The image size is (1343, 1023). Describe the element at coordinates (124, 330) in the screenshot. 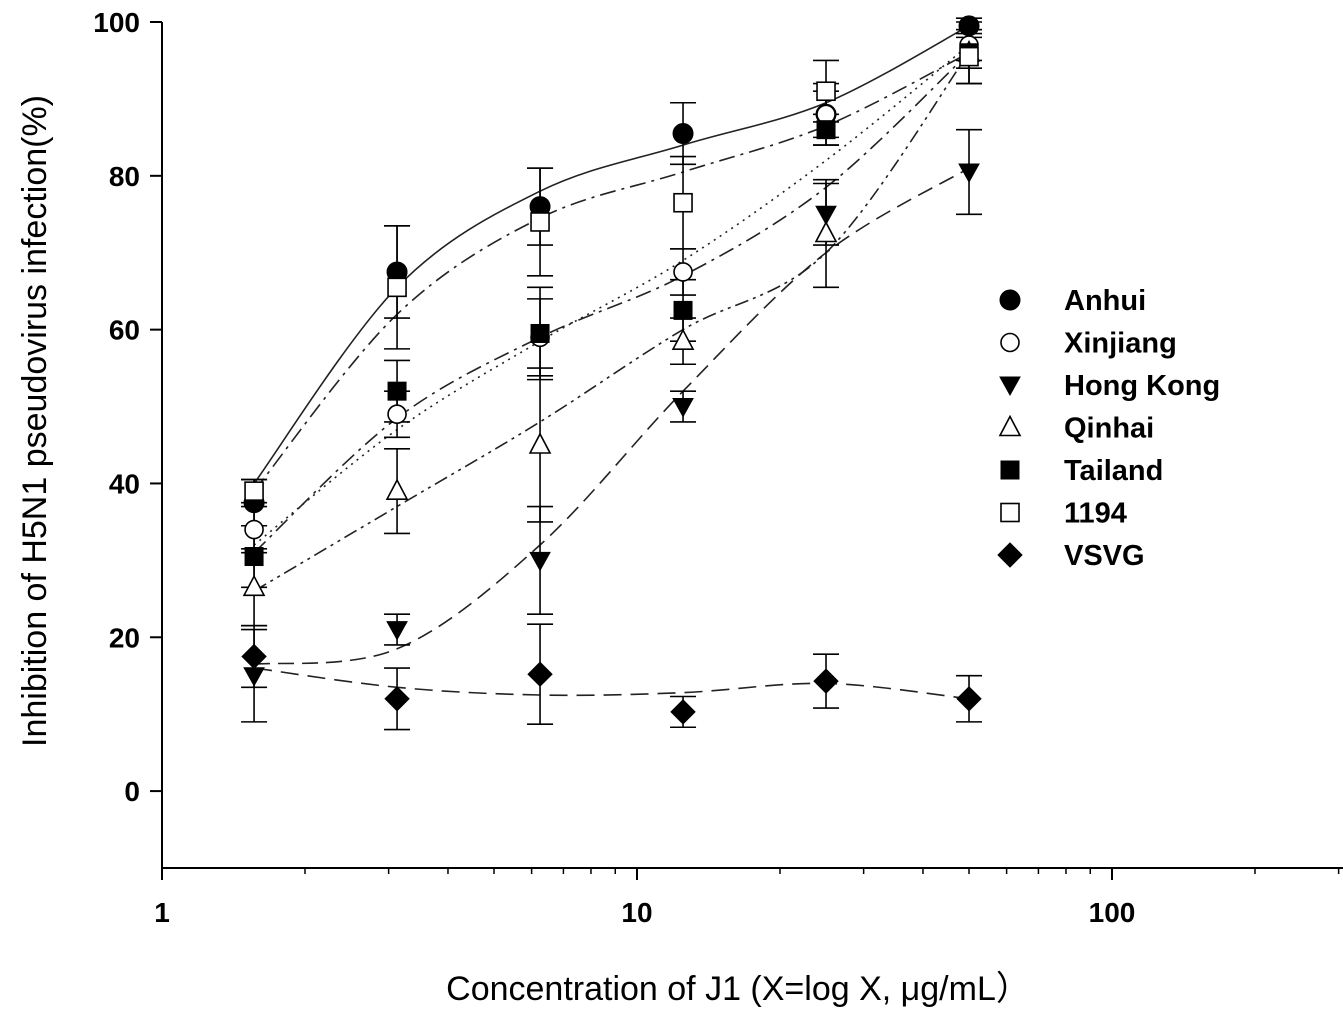

I see `y-tick-label-60: 60` at that location.